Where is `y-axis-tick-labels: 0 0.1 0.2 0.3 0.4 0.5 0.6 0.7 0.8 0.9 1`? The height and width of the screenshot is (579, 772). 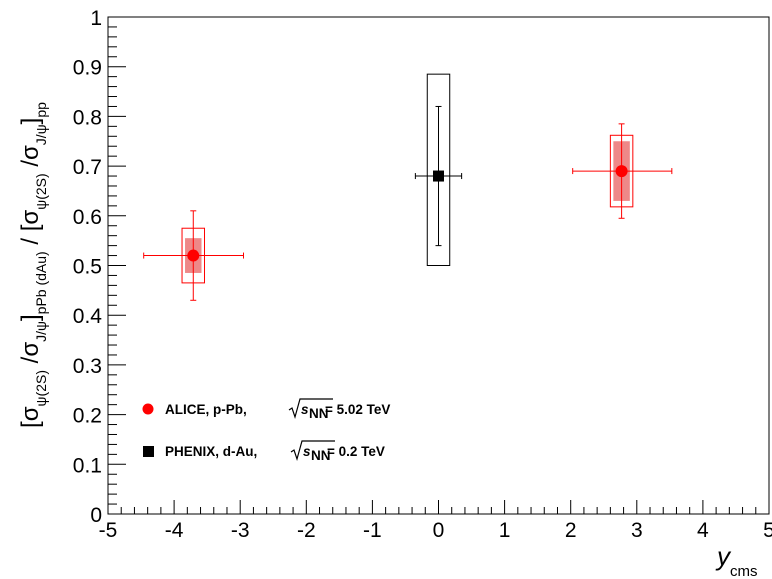
y-axis-tick-labels: 0 0.1 0.2 0.3 0.4 0.5 0.6 0.7 0.8 0.9 1 is located at coordinates (88, 267).